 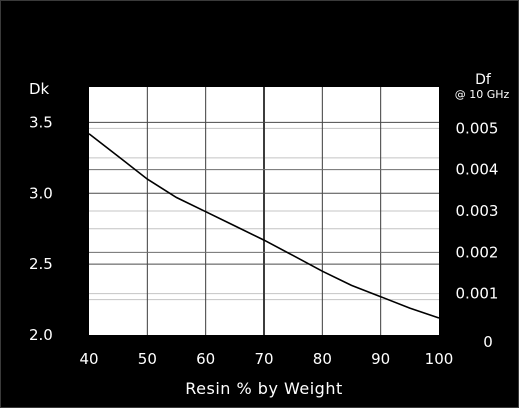 I want to click on x-tick-label: 50, so click(x=147, y=359).